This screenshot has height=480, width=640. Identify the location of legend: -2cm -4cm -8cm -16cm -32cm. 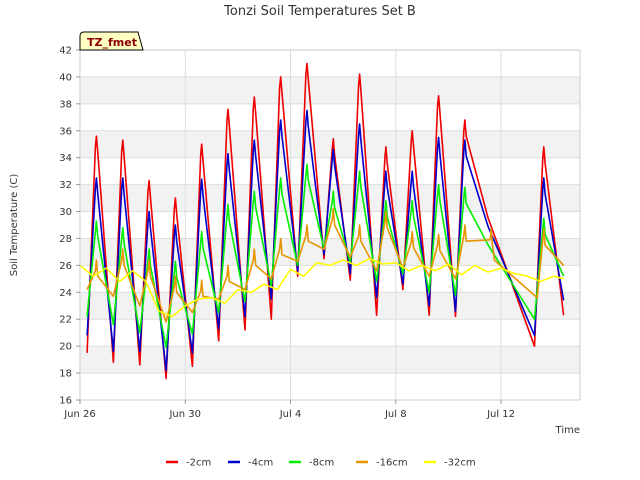
(321, 463).